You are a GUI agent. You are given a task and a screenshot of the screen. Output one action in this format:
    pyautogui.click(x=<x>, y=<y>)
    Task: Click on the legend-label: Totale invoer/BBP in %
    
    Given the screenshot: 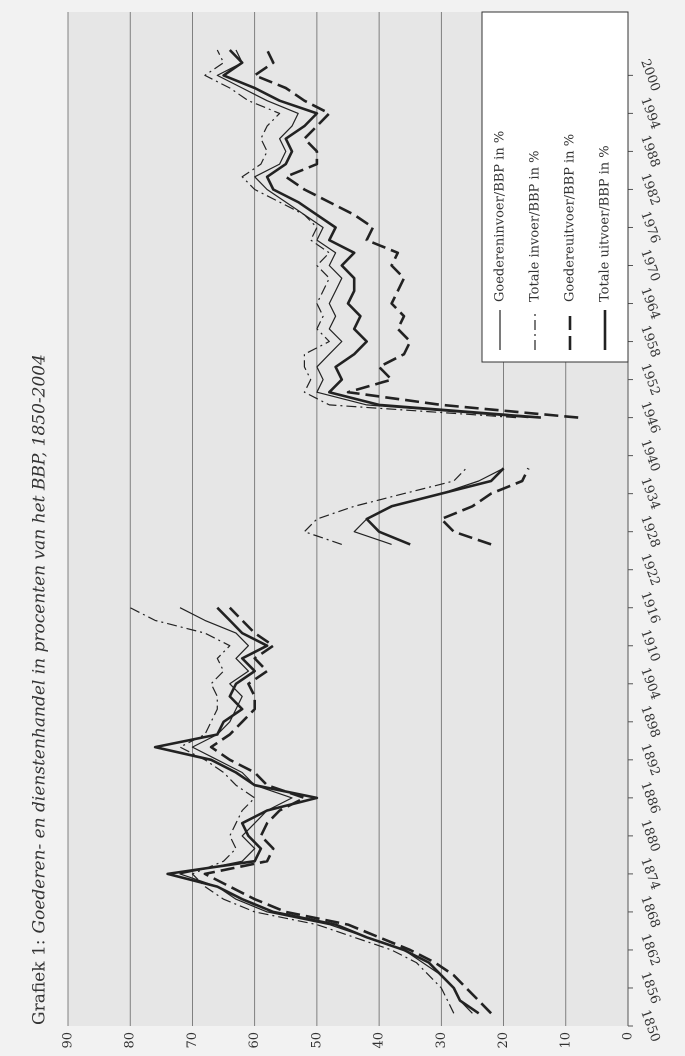 What is the action you would take?
    pyautogui.click(x=535, y=226)
    